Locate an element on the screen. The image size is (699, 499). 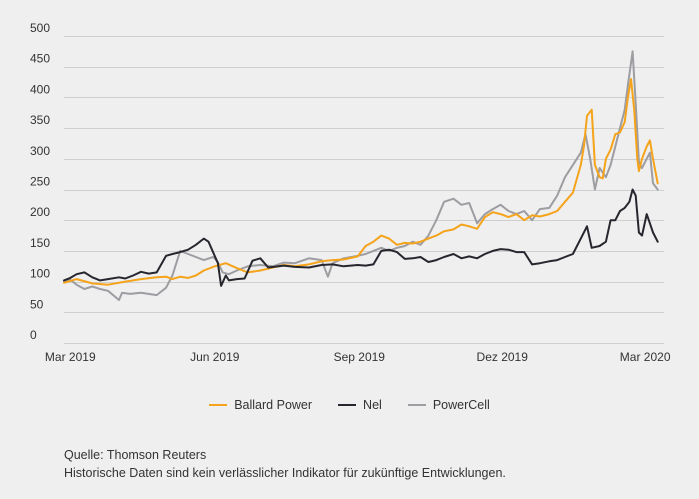
y-tick-label-200: 200 is located at coordinates (40, 212).